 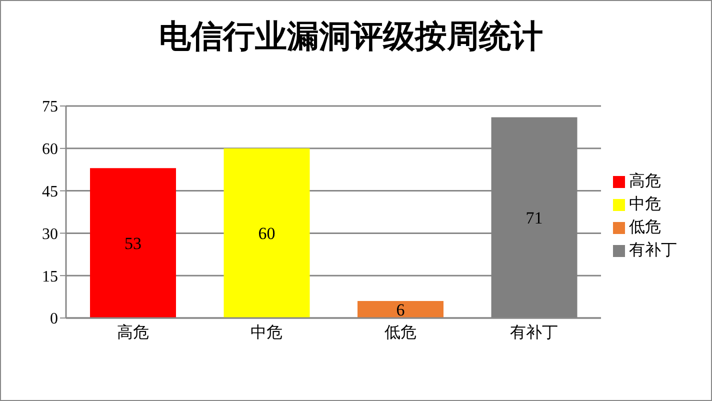 What do you see at coordinates (50, 107) in the screenshot?
I see `y-tick-label: 75` at bounding box center [50, 107].